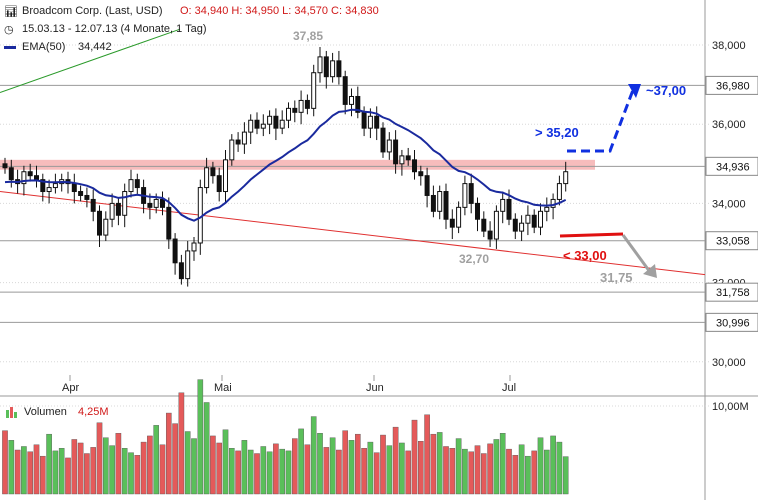  What do you see at coordinates (45, 412) in the screenshot?
I see `volume-label: Volumen` at bounding box center [45, 412].